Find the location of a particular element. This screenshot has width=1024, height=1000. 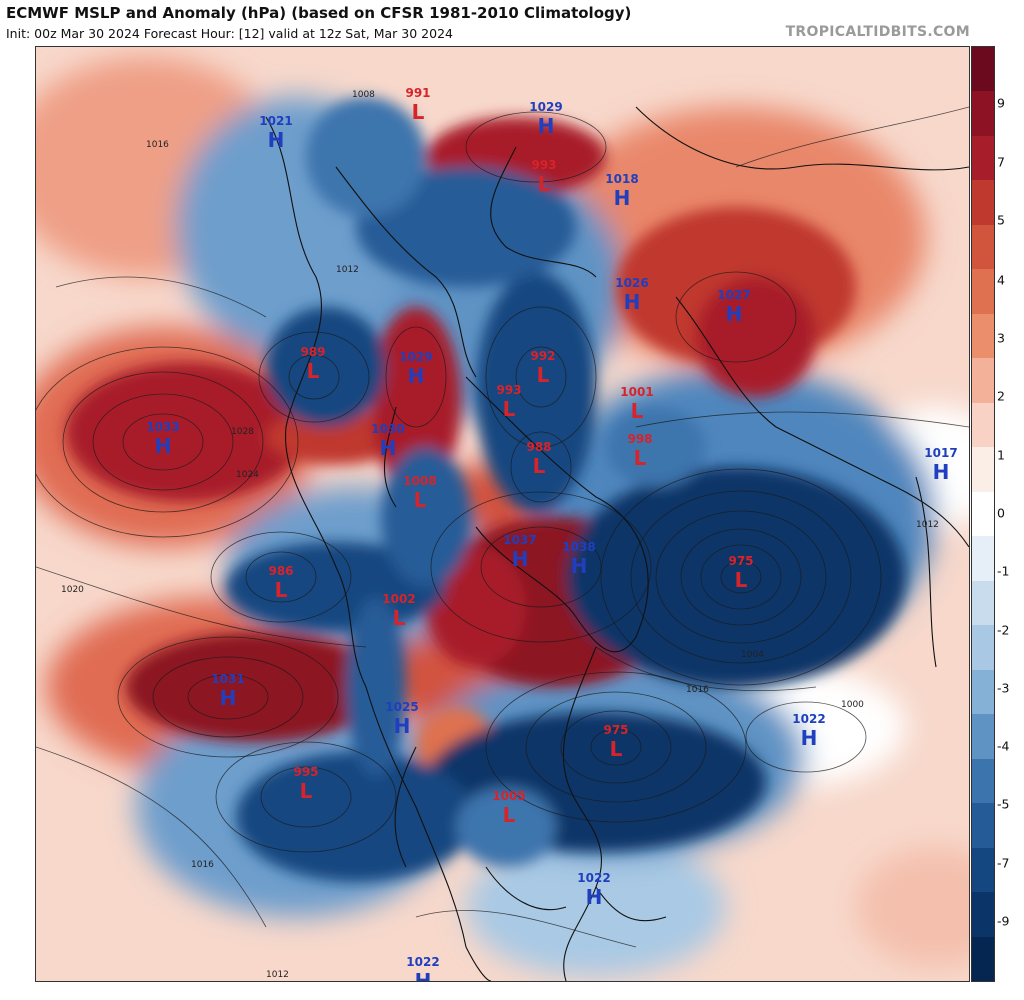

svg-text: 998 is located at coordinates (639, 439).